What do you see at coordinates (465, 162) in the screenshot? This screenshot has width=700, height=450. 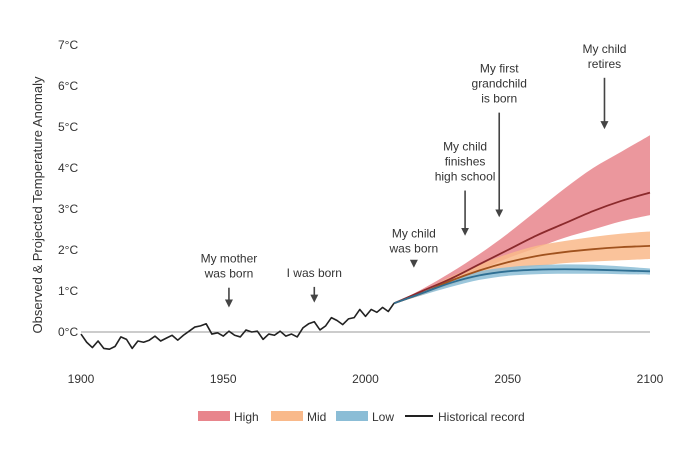 I see `annotation-text: finishes` at bounding box center [465, 162].